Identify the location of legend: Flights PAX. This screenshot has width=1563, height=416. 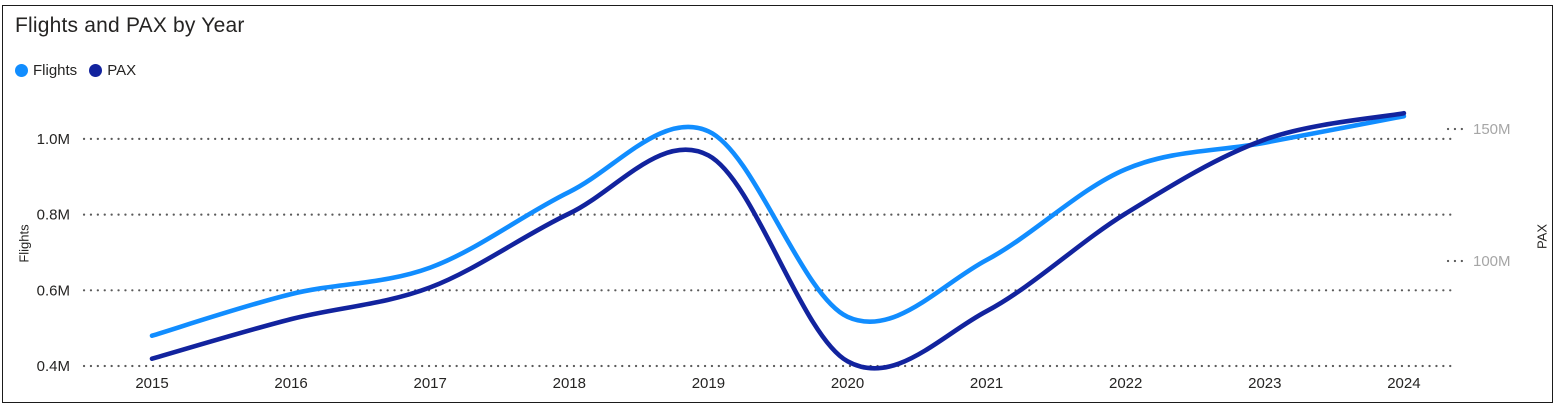
(75, 70).